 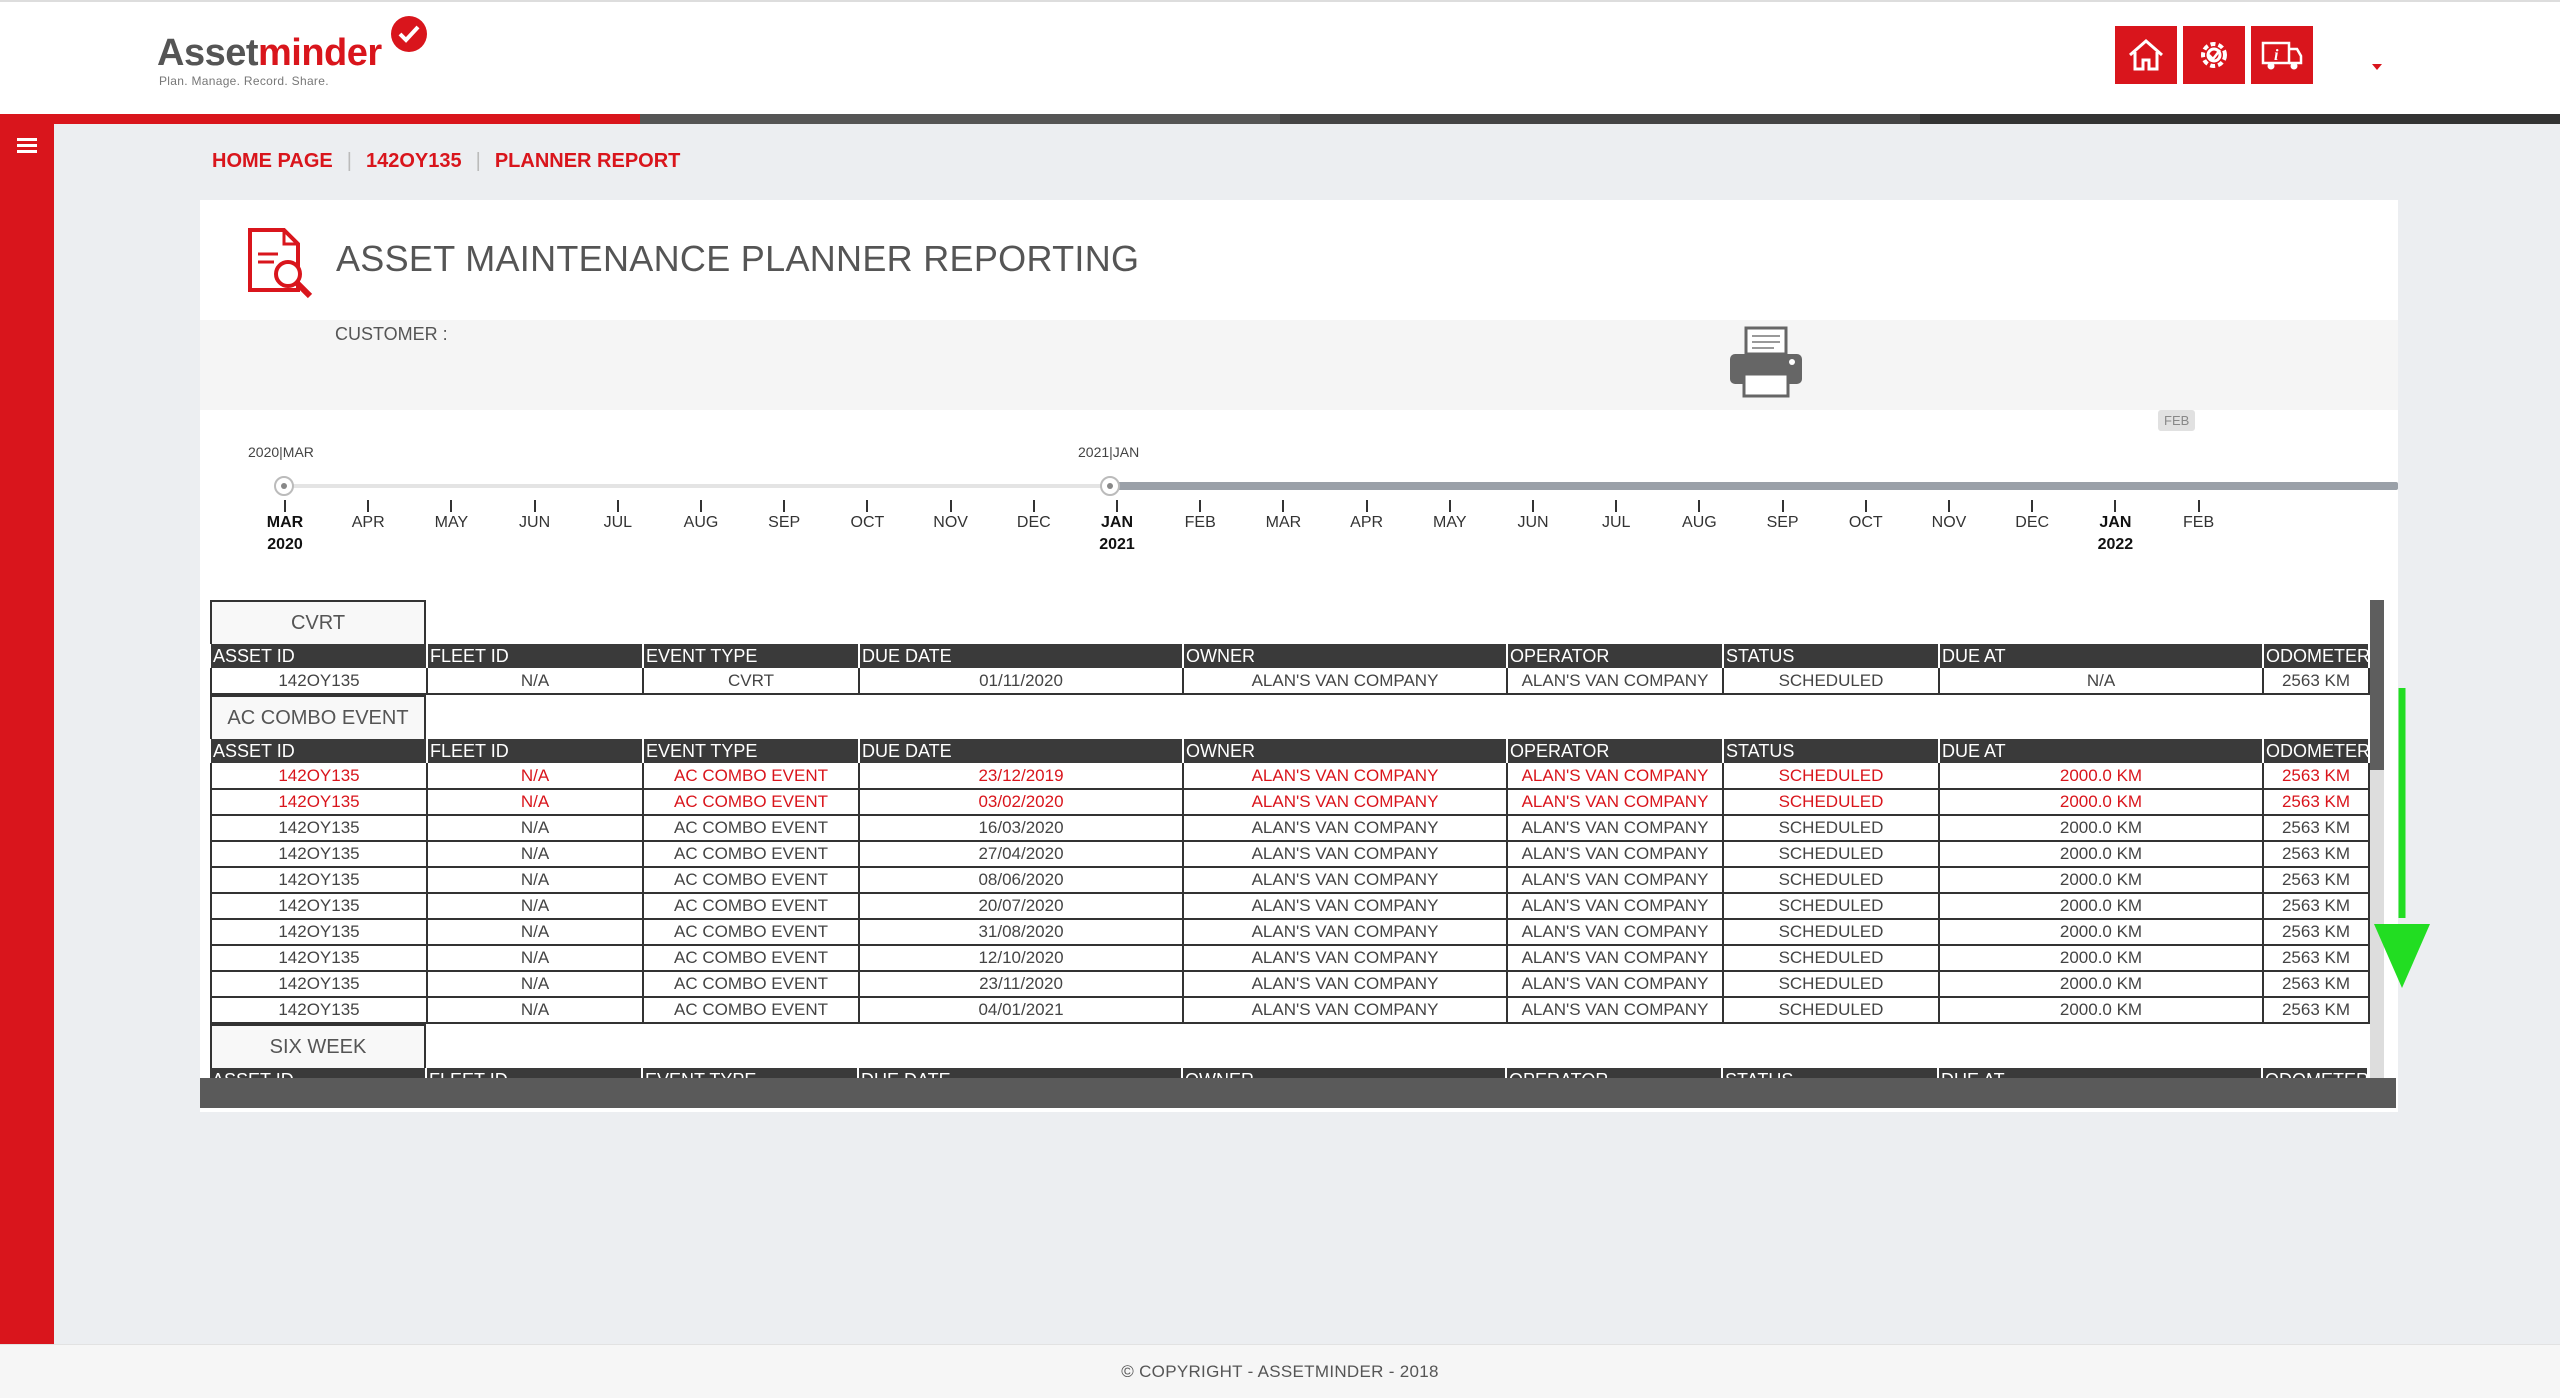 What do you see at coordinates (302, 56) in the screenshot?
I see `assetminder-logo: Assetminder Plan. Manage. Record. Share.` at bounding box center [302, 56].